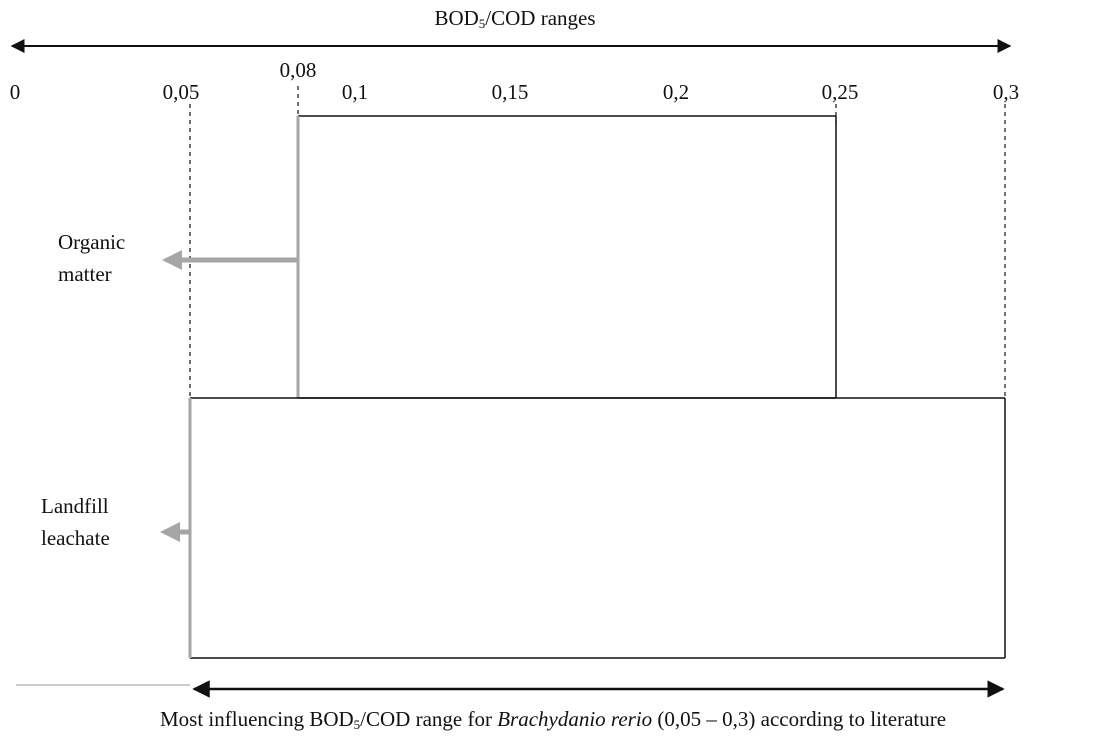  What do you see at coordinates (1006, 92) in the screenshot?
I see `tick-label: 0,3` at bounding box center [1006, 92].